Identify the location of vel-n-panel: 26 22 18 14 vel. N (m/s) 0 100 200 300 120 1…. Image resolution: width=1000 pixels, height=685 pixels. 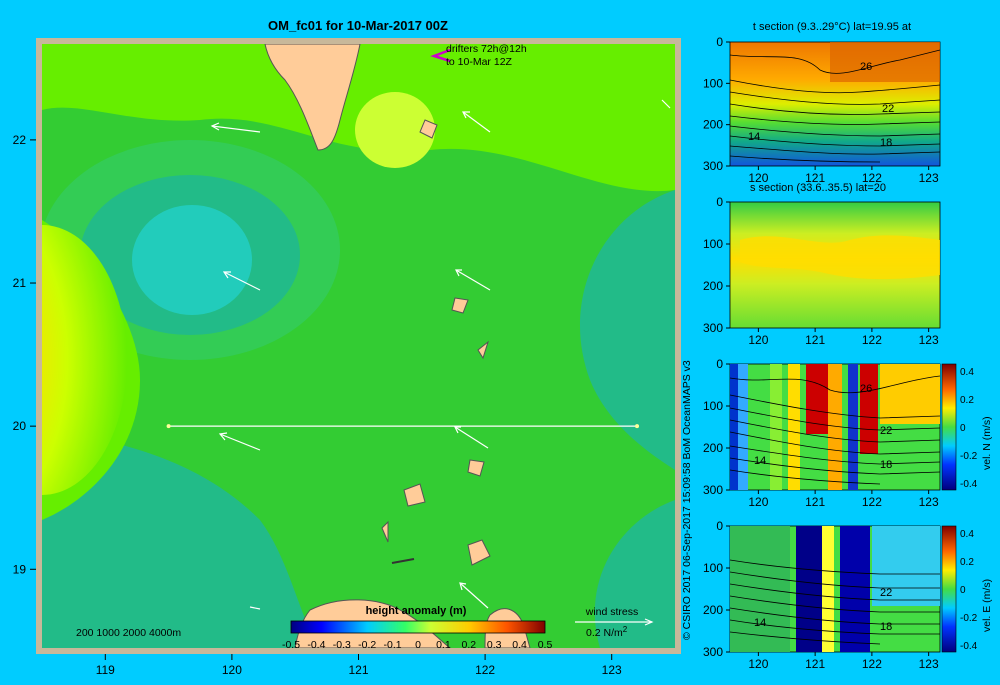
(848, 433).